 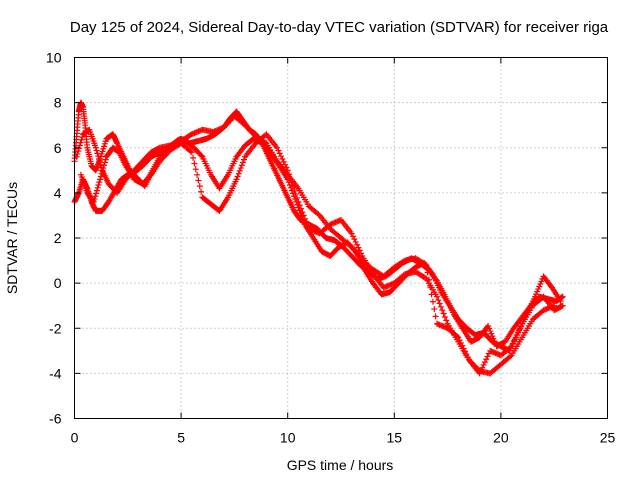 What do you see at coordinates (58, 148) in the screenshot?
I see `y-tick-label: 6` at bounding box center [58, 148].